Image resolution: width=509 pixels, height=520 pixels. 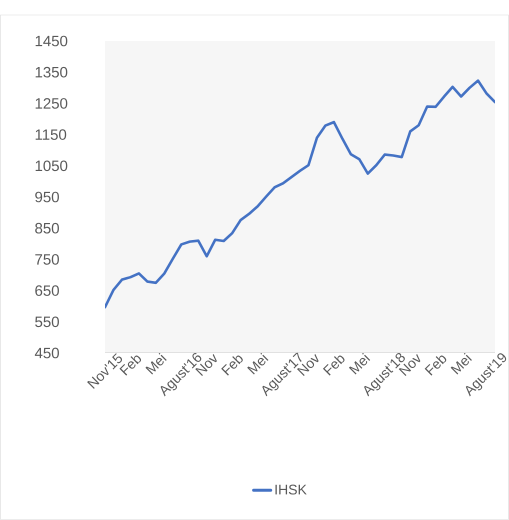 What do you see at coordinates (52, 166) in the screenshot?
I see `y-tick-label: 1050` at bounding box center [52, 166].